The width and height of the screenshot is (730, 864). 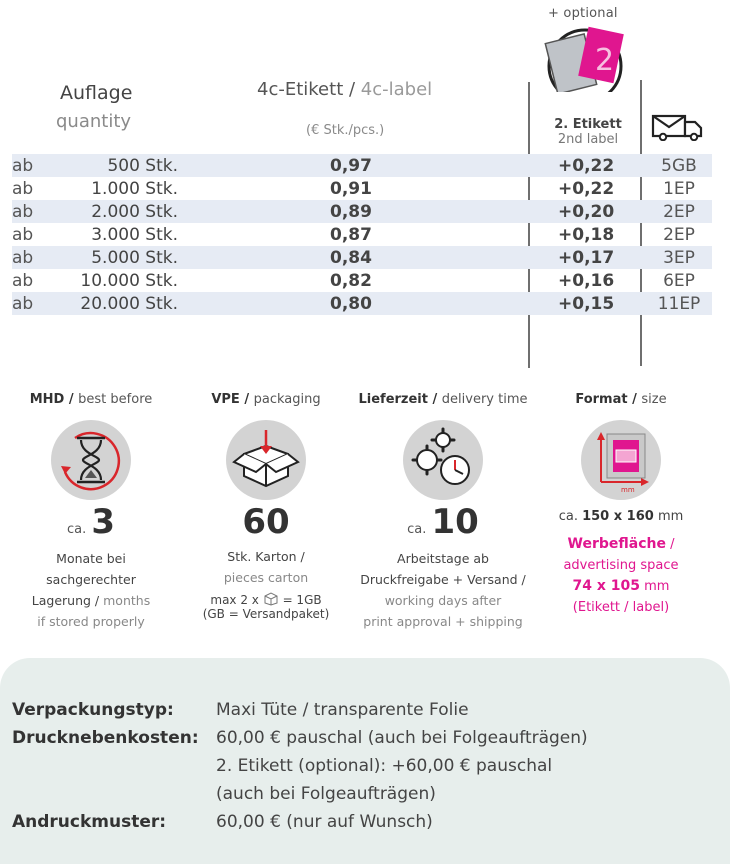 What do you see at coordinates (326, 794) in the screenshot?
I see `spec-value: (auch bei Folgeaufträgen)` at bounding box center [326, 794].